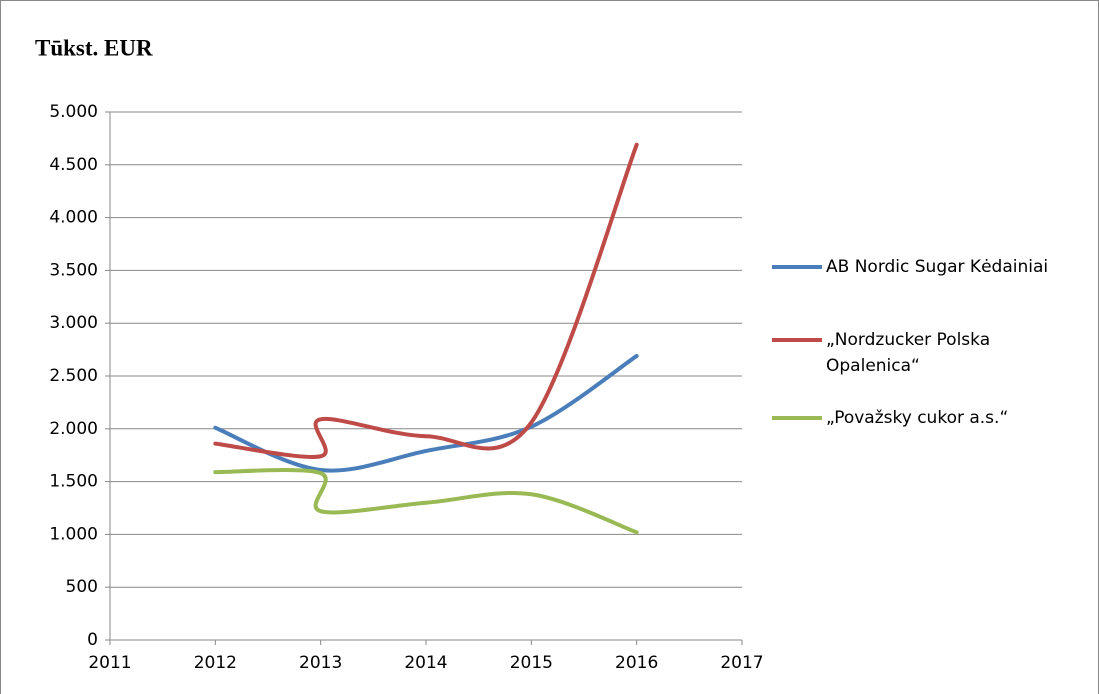 This screenshot has height=694, width=1099. I want to click on legend-label: „Považsky cukor a.s.“, so click(917, 418).